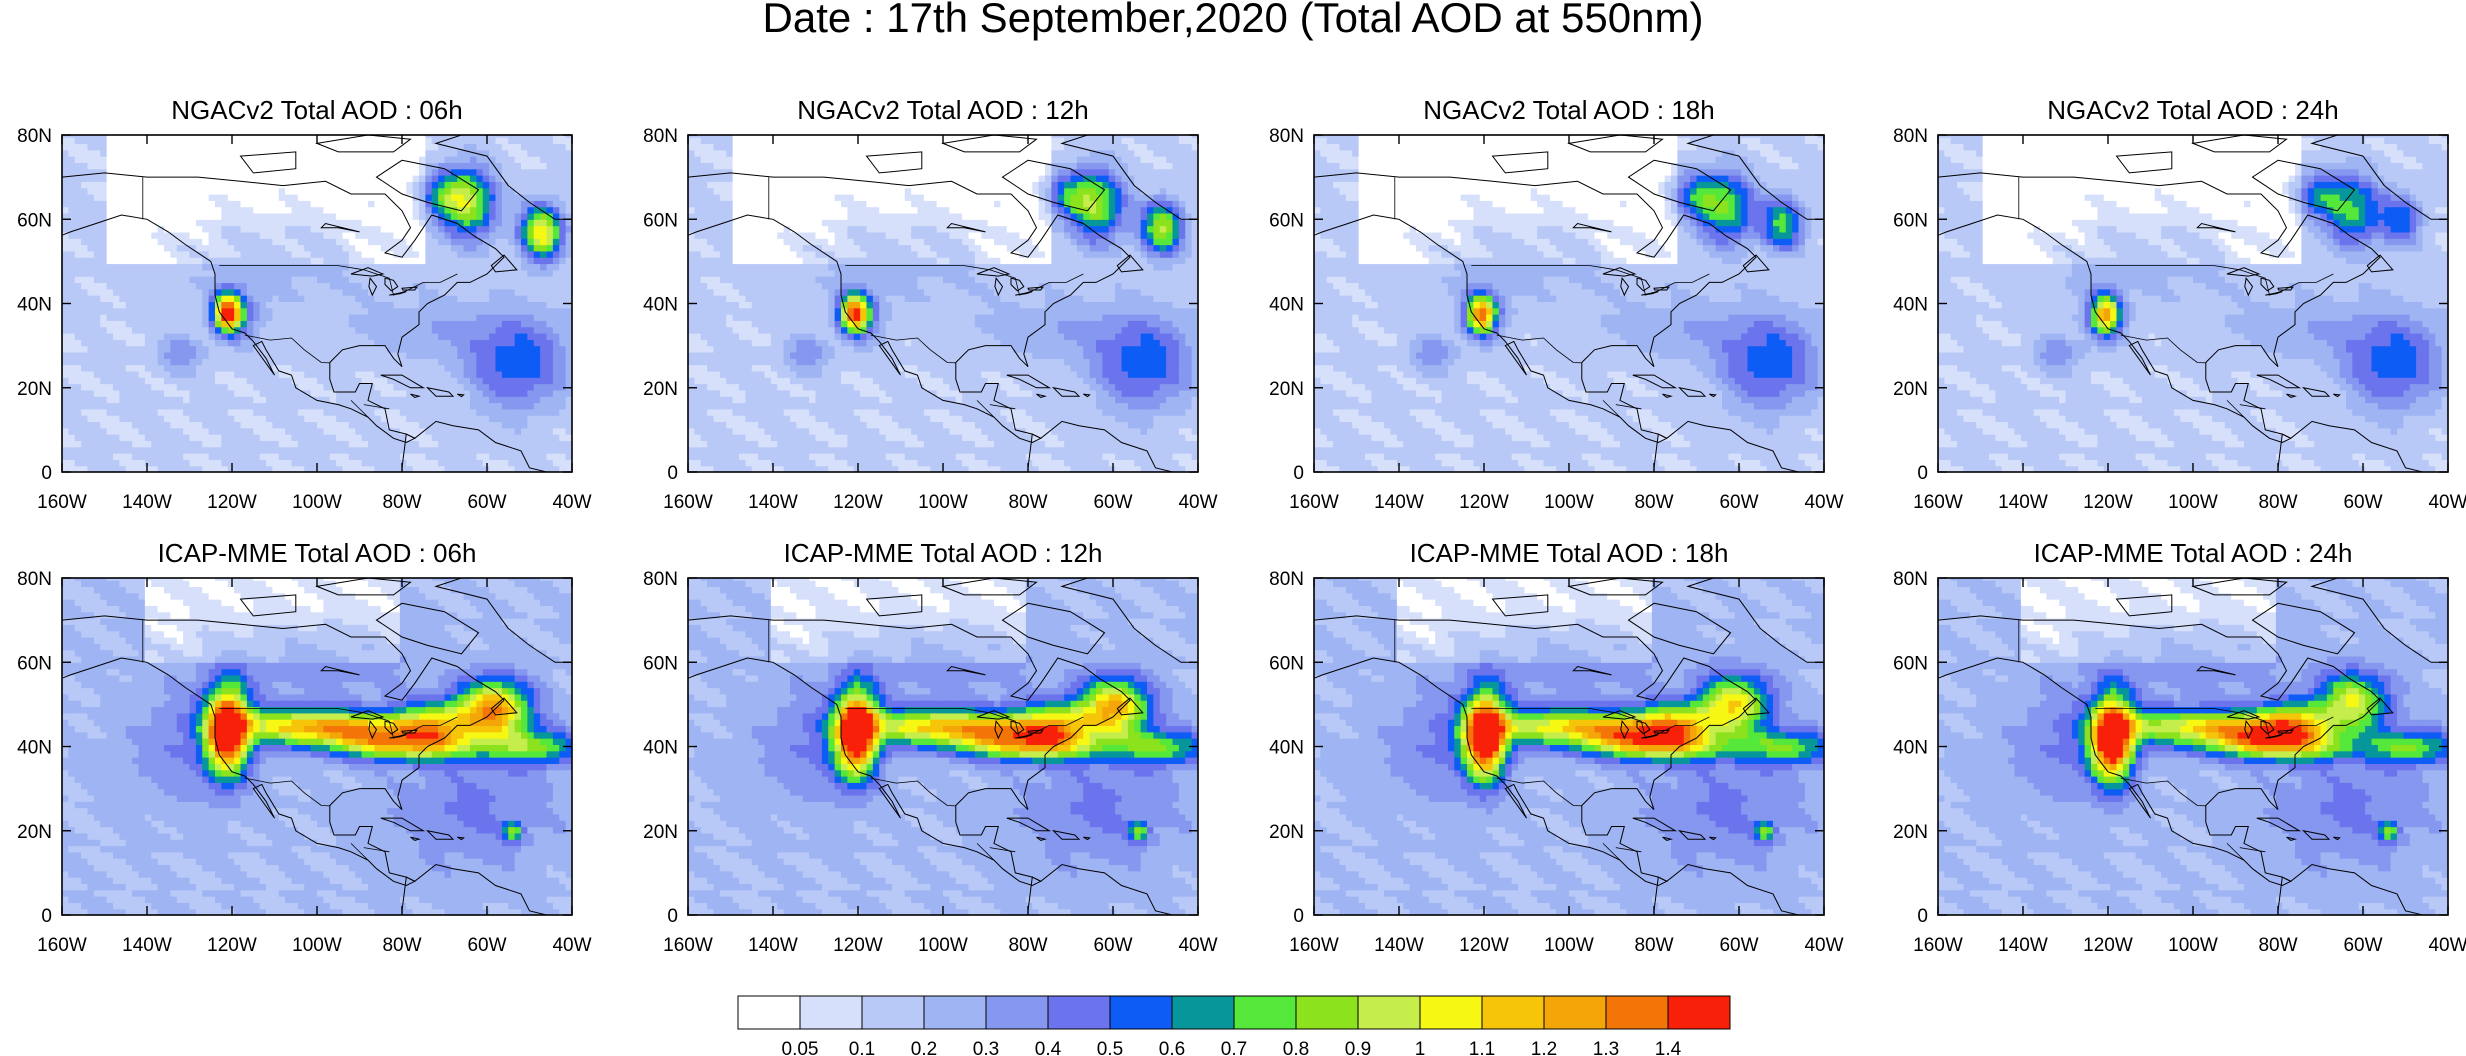  Describe the element at coordinates (943, 553) in the screenshot. I see `panel-title: ICAP-MME Total AOD : 12h` at that location.